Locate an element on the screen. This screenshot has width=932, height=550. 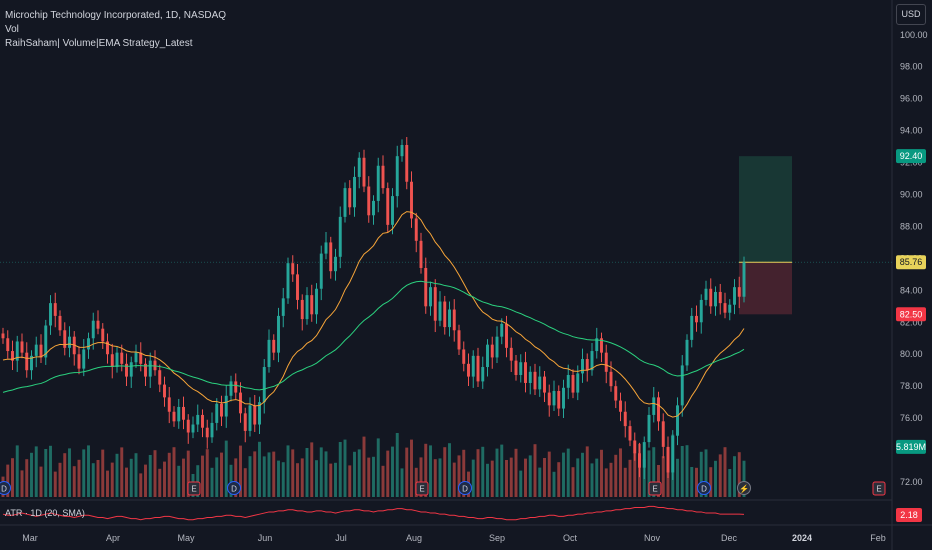
dividend-marker is located at coordinates (5, 488).